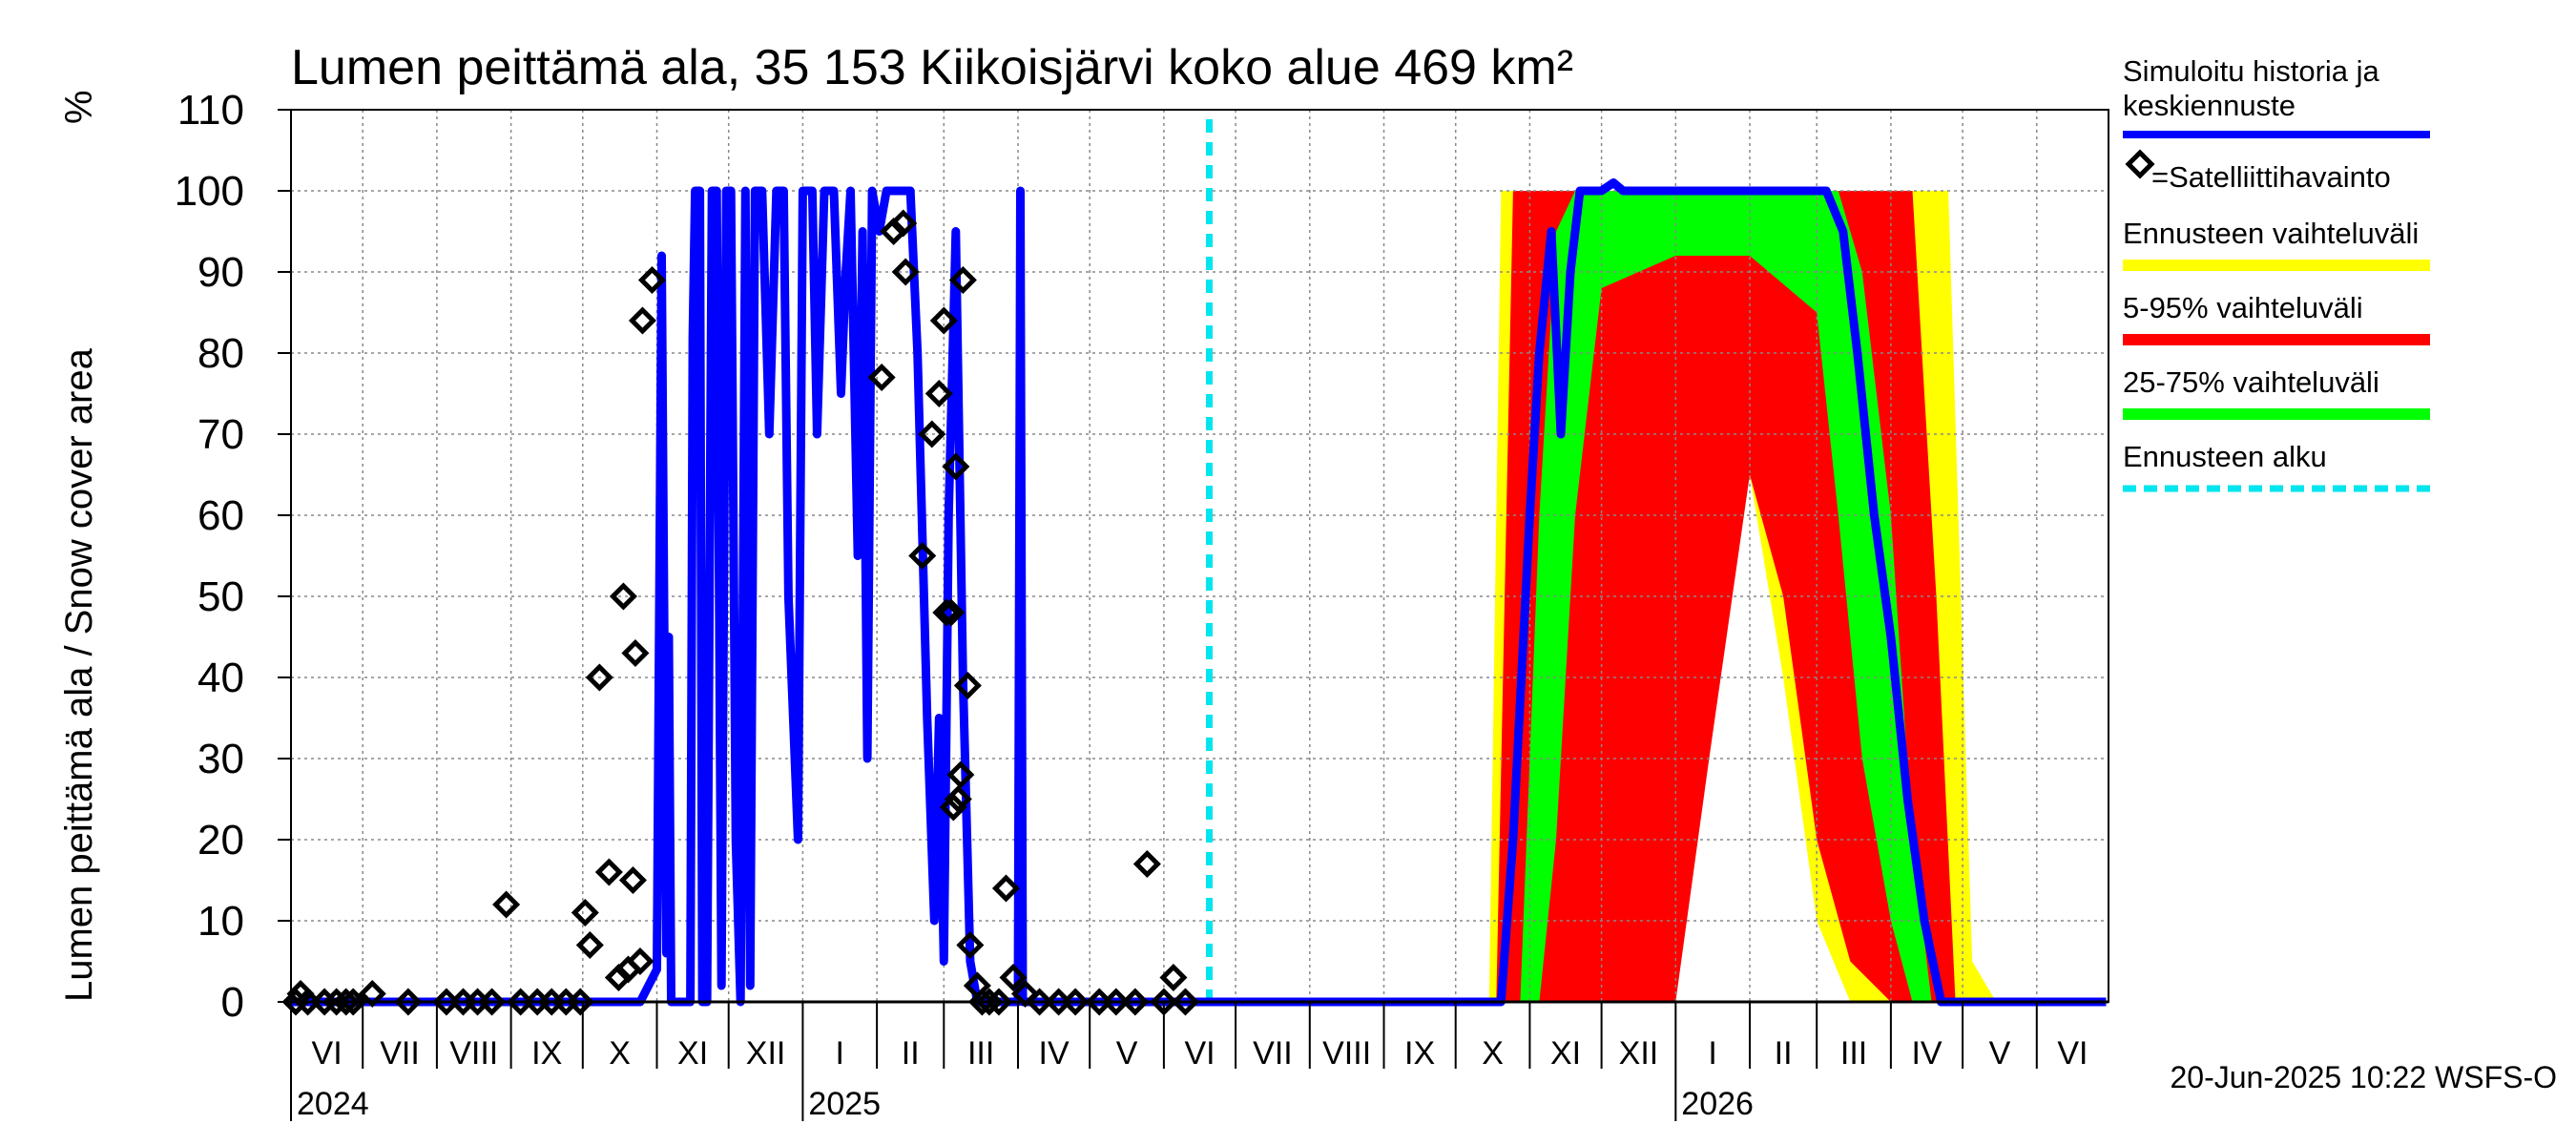 The width and height of the screenshot is (2576, 1145). What do you see at coordinates (2271, 233) in the screenshot?
I see `legend-full-range-label: Ennusteen vaihteluväli` at bounding box center [2271, 233].